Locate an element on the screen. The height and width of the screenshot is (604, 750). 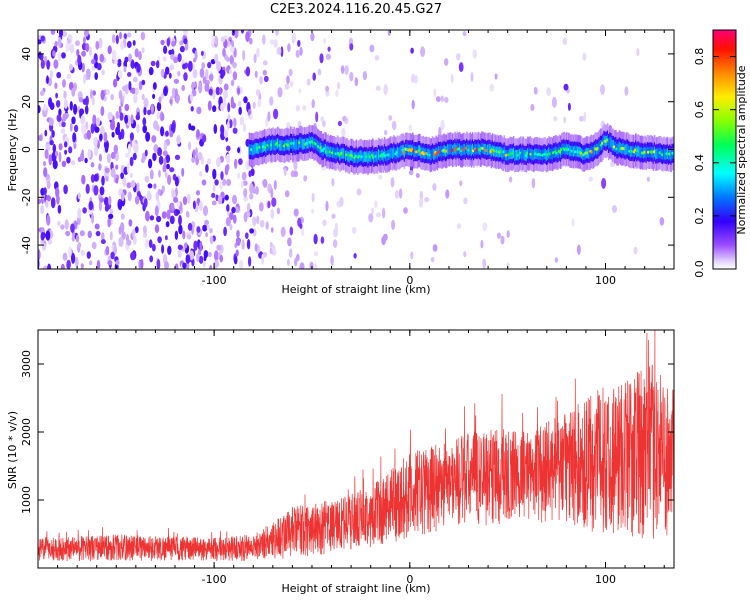
top-ytick-label: 20 is located at coordinates (26, 102).